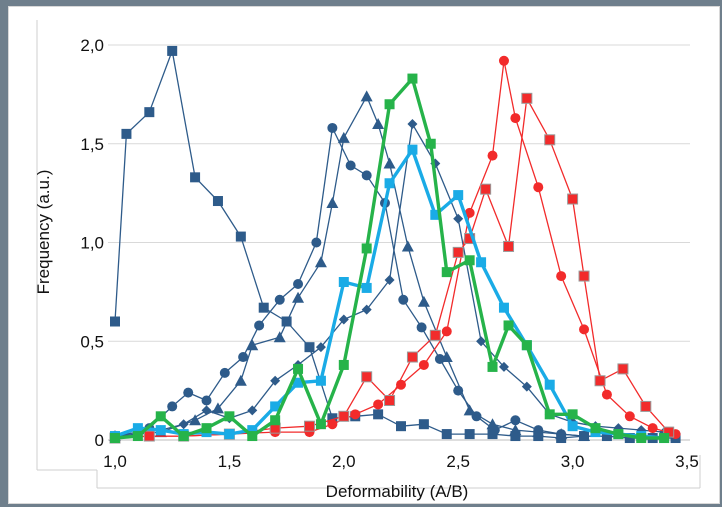  What do you see at coordinates (687, 461) in the screenshot?
I see `x-tick-label: 3,5` at bounding box center [687, 461].